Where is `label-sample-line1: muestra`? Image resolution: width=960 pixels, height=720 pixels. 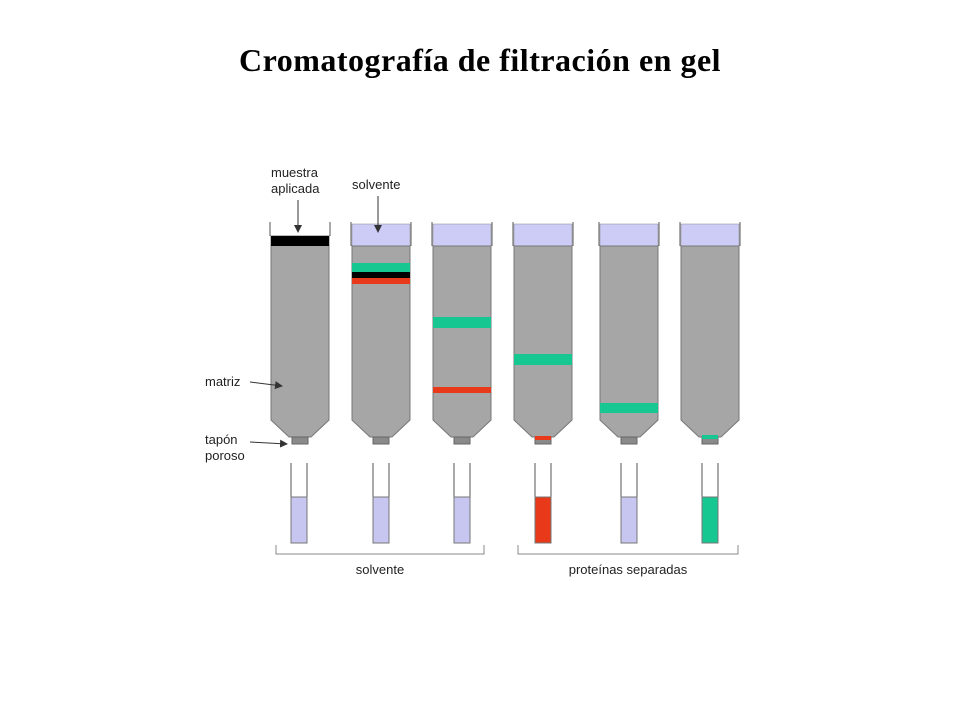
label-sample-line1: muestra is located at coordinates (295, 172).